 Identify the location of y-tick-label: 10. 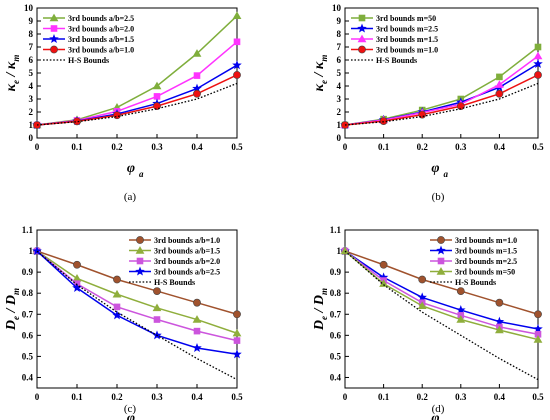
(29, 8).